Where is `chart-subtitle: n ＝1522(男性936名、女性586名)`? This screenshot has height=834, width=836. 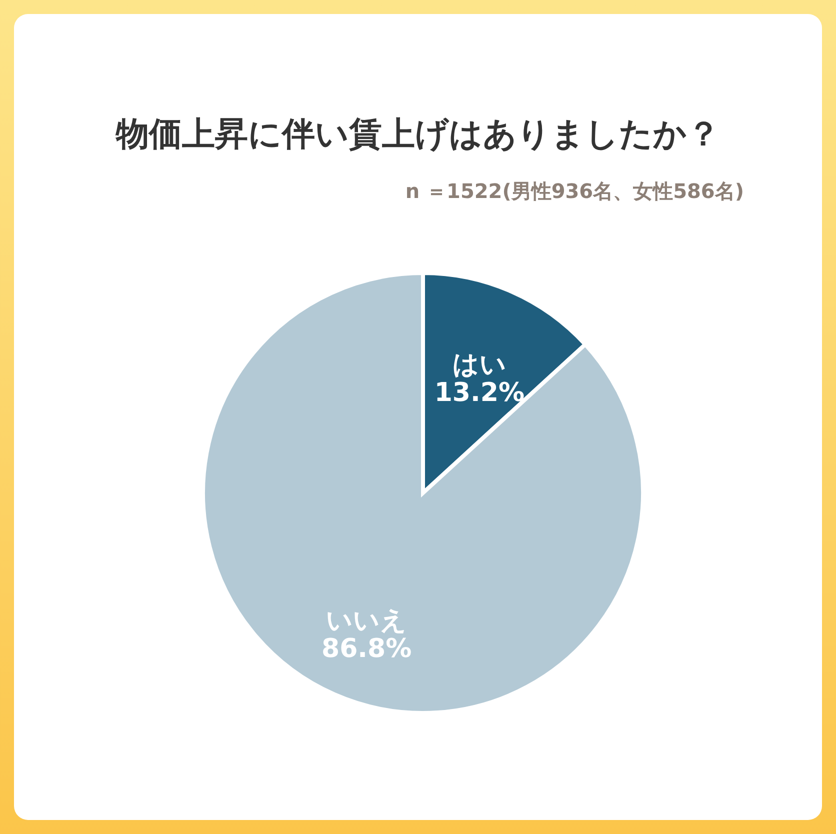
chart-subtitle: n ＝1522(男性936名、女性586名) is located at coordinates (574, 191).